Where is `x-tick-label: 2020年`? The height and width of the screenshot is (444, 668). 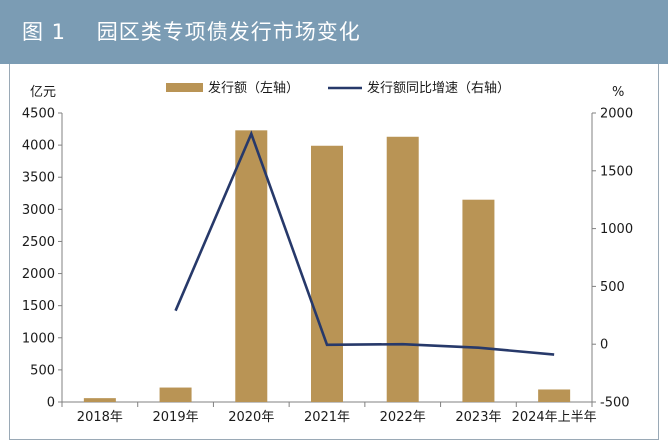
x-tick-label: 2020年 is located at coordinates (251, 417).